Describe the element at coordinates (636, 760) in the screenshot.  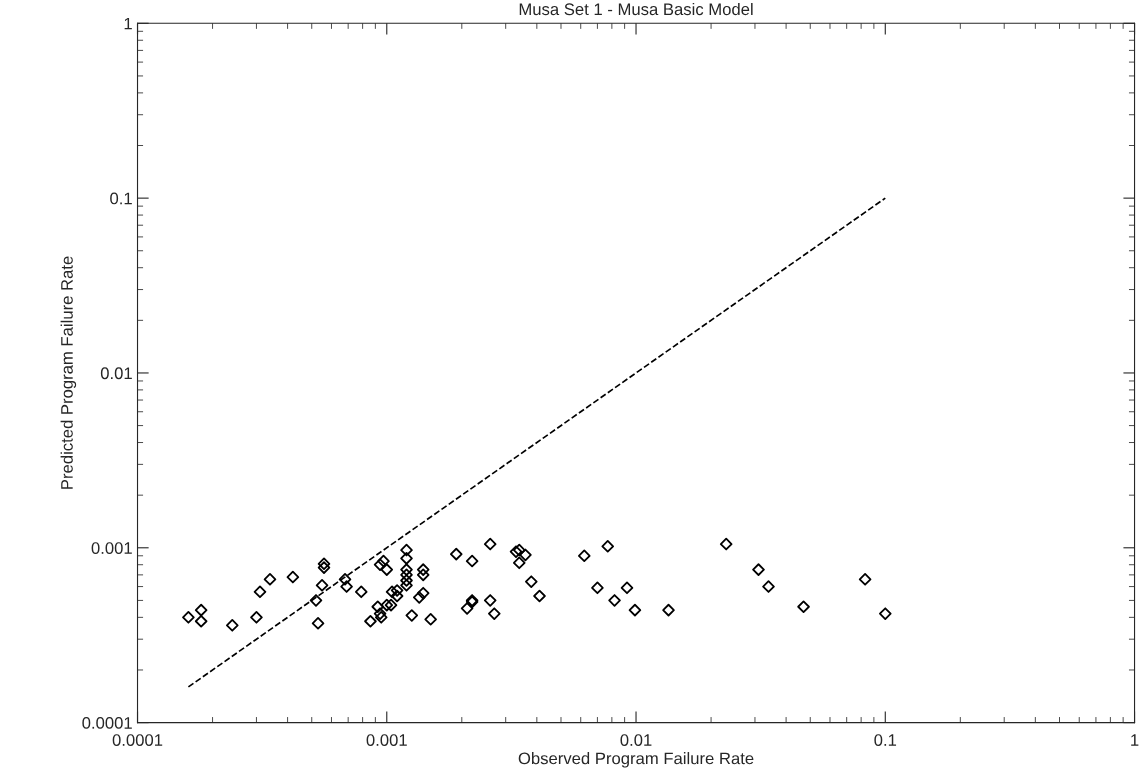
I see `x-axis-title: Observed Program Failure Rate` at that location.